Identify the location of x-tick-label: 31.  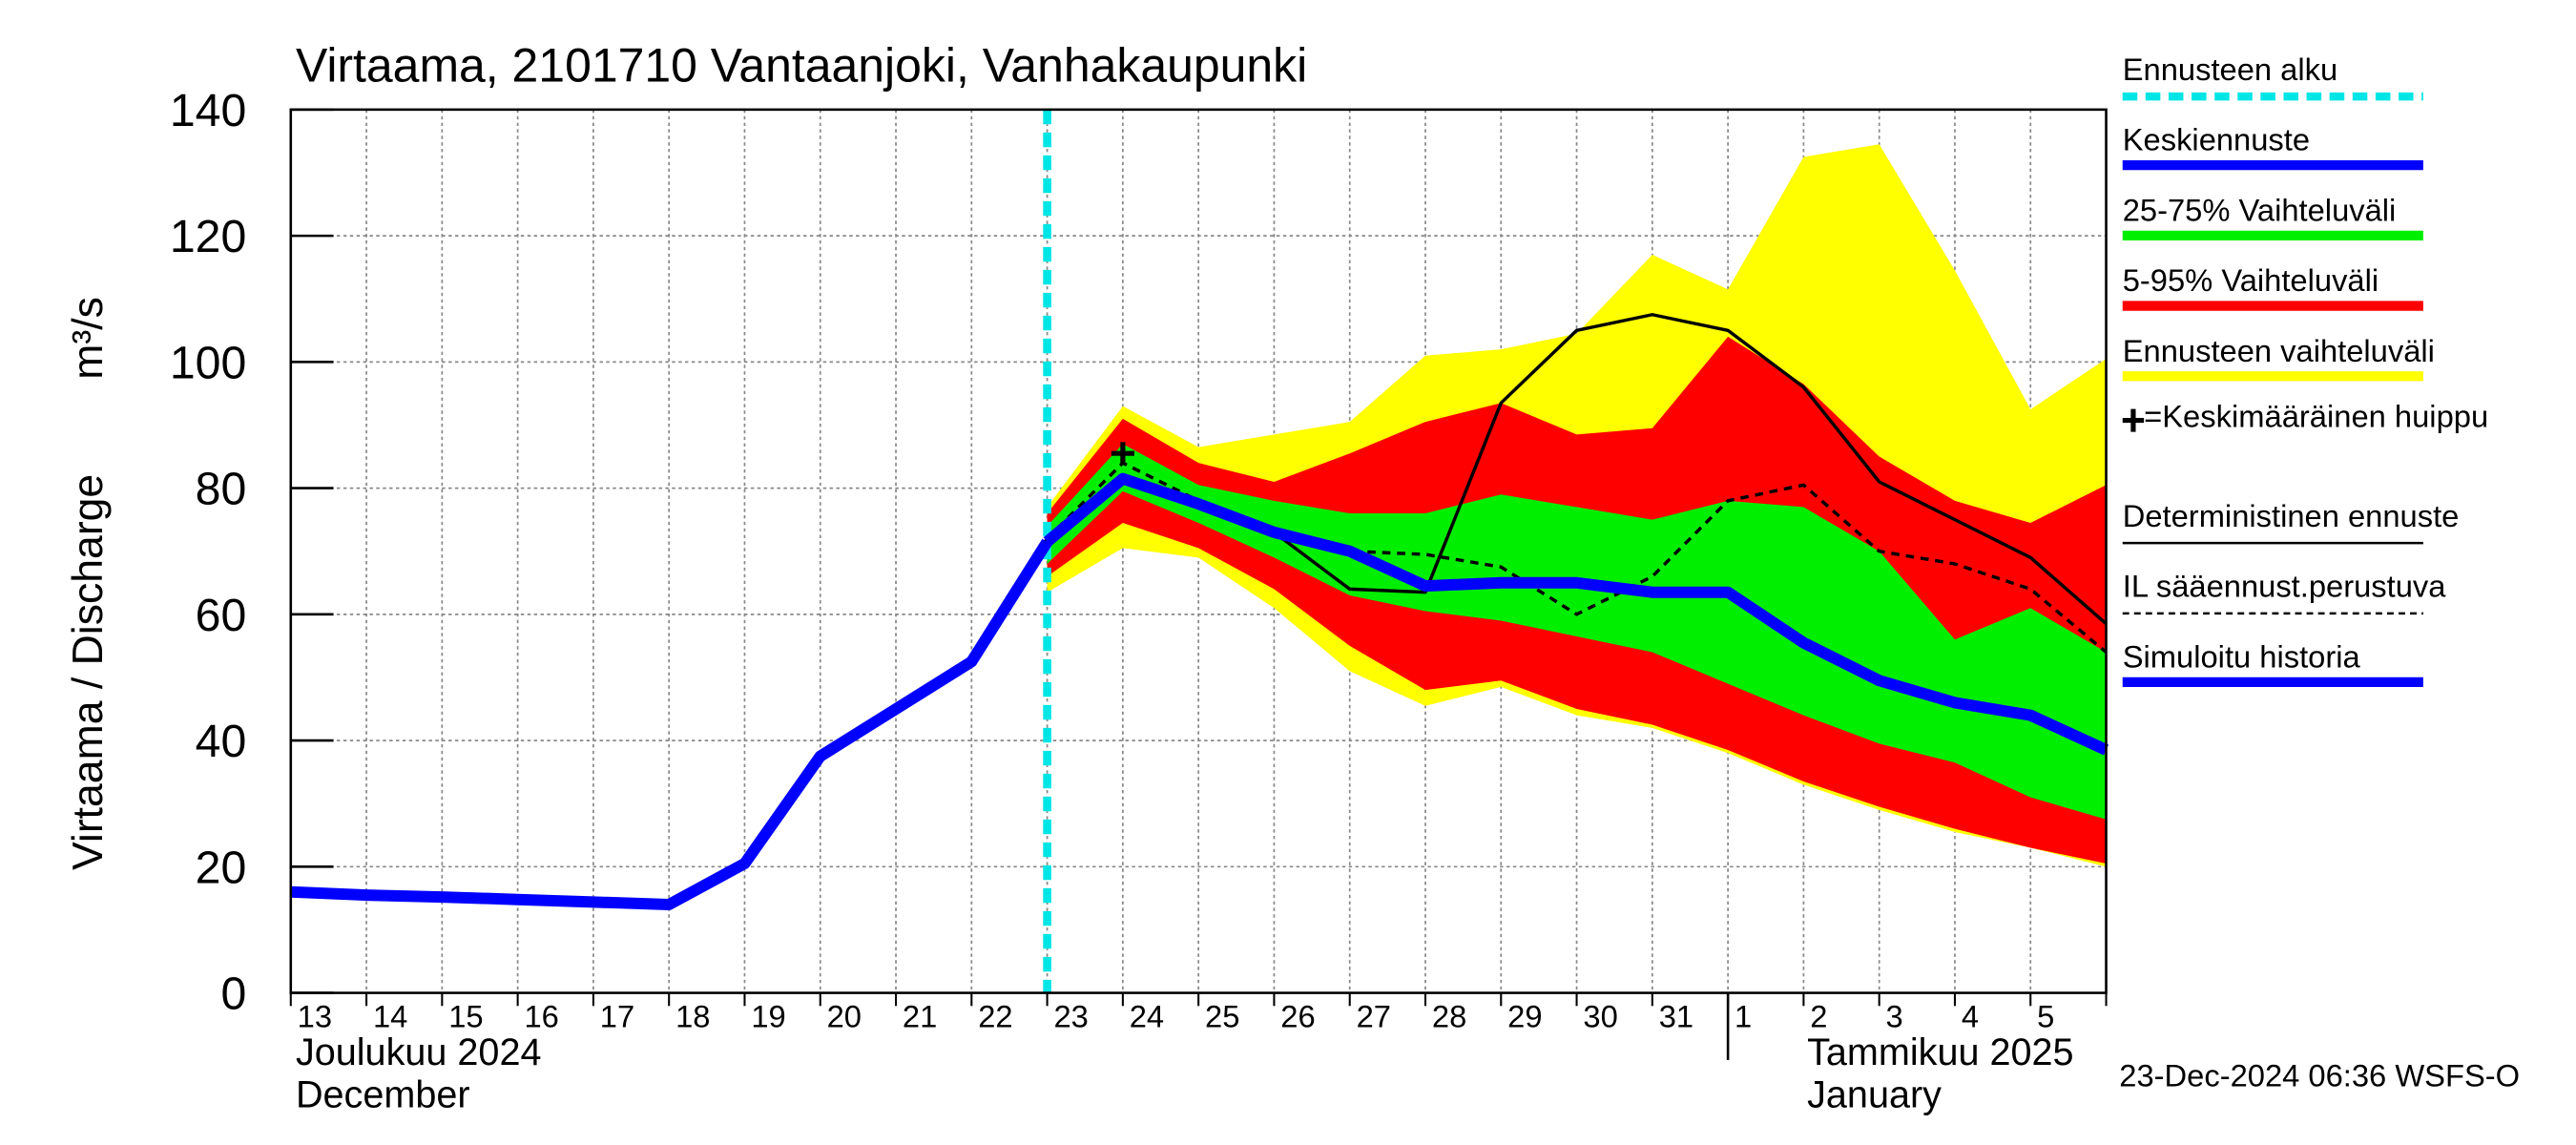
(1676, 1017).